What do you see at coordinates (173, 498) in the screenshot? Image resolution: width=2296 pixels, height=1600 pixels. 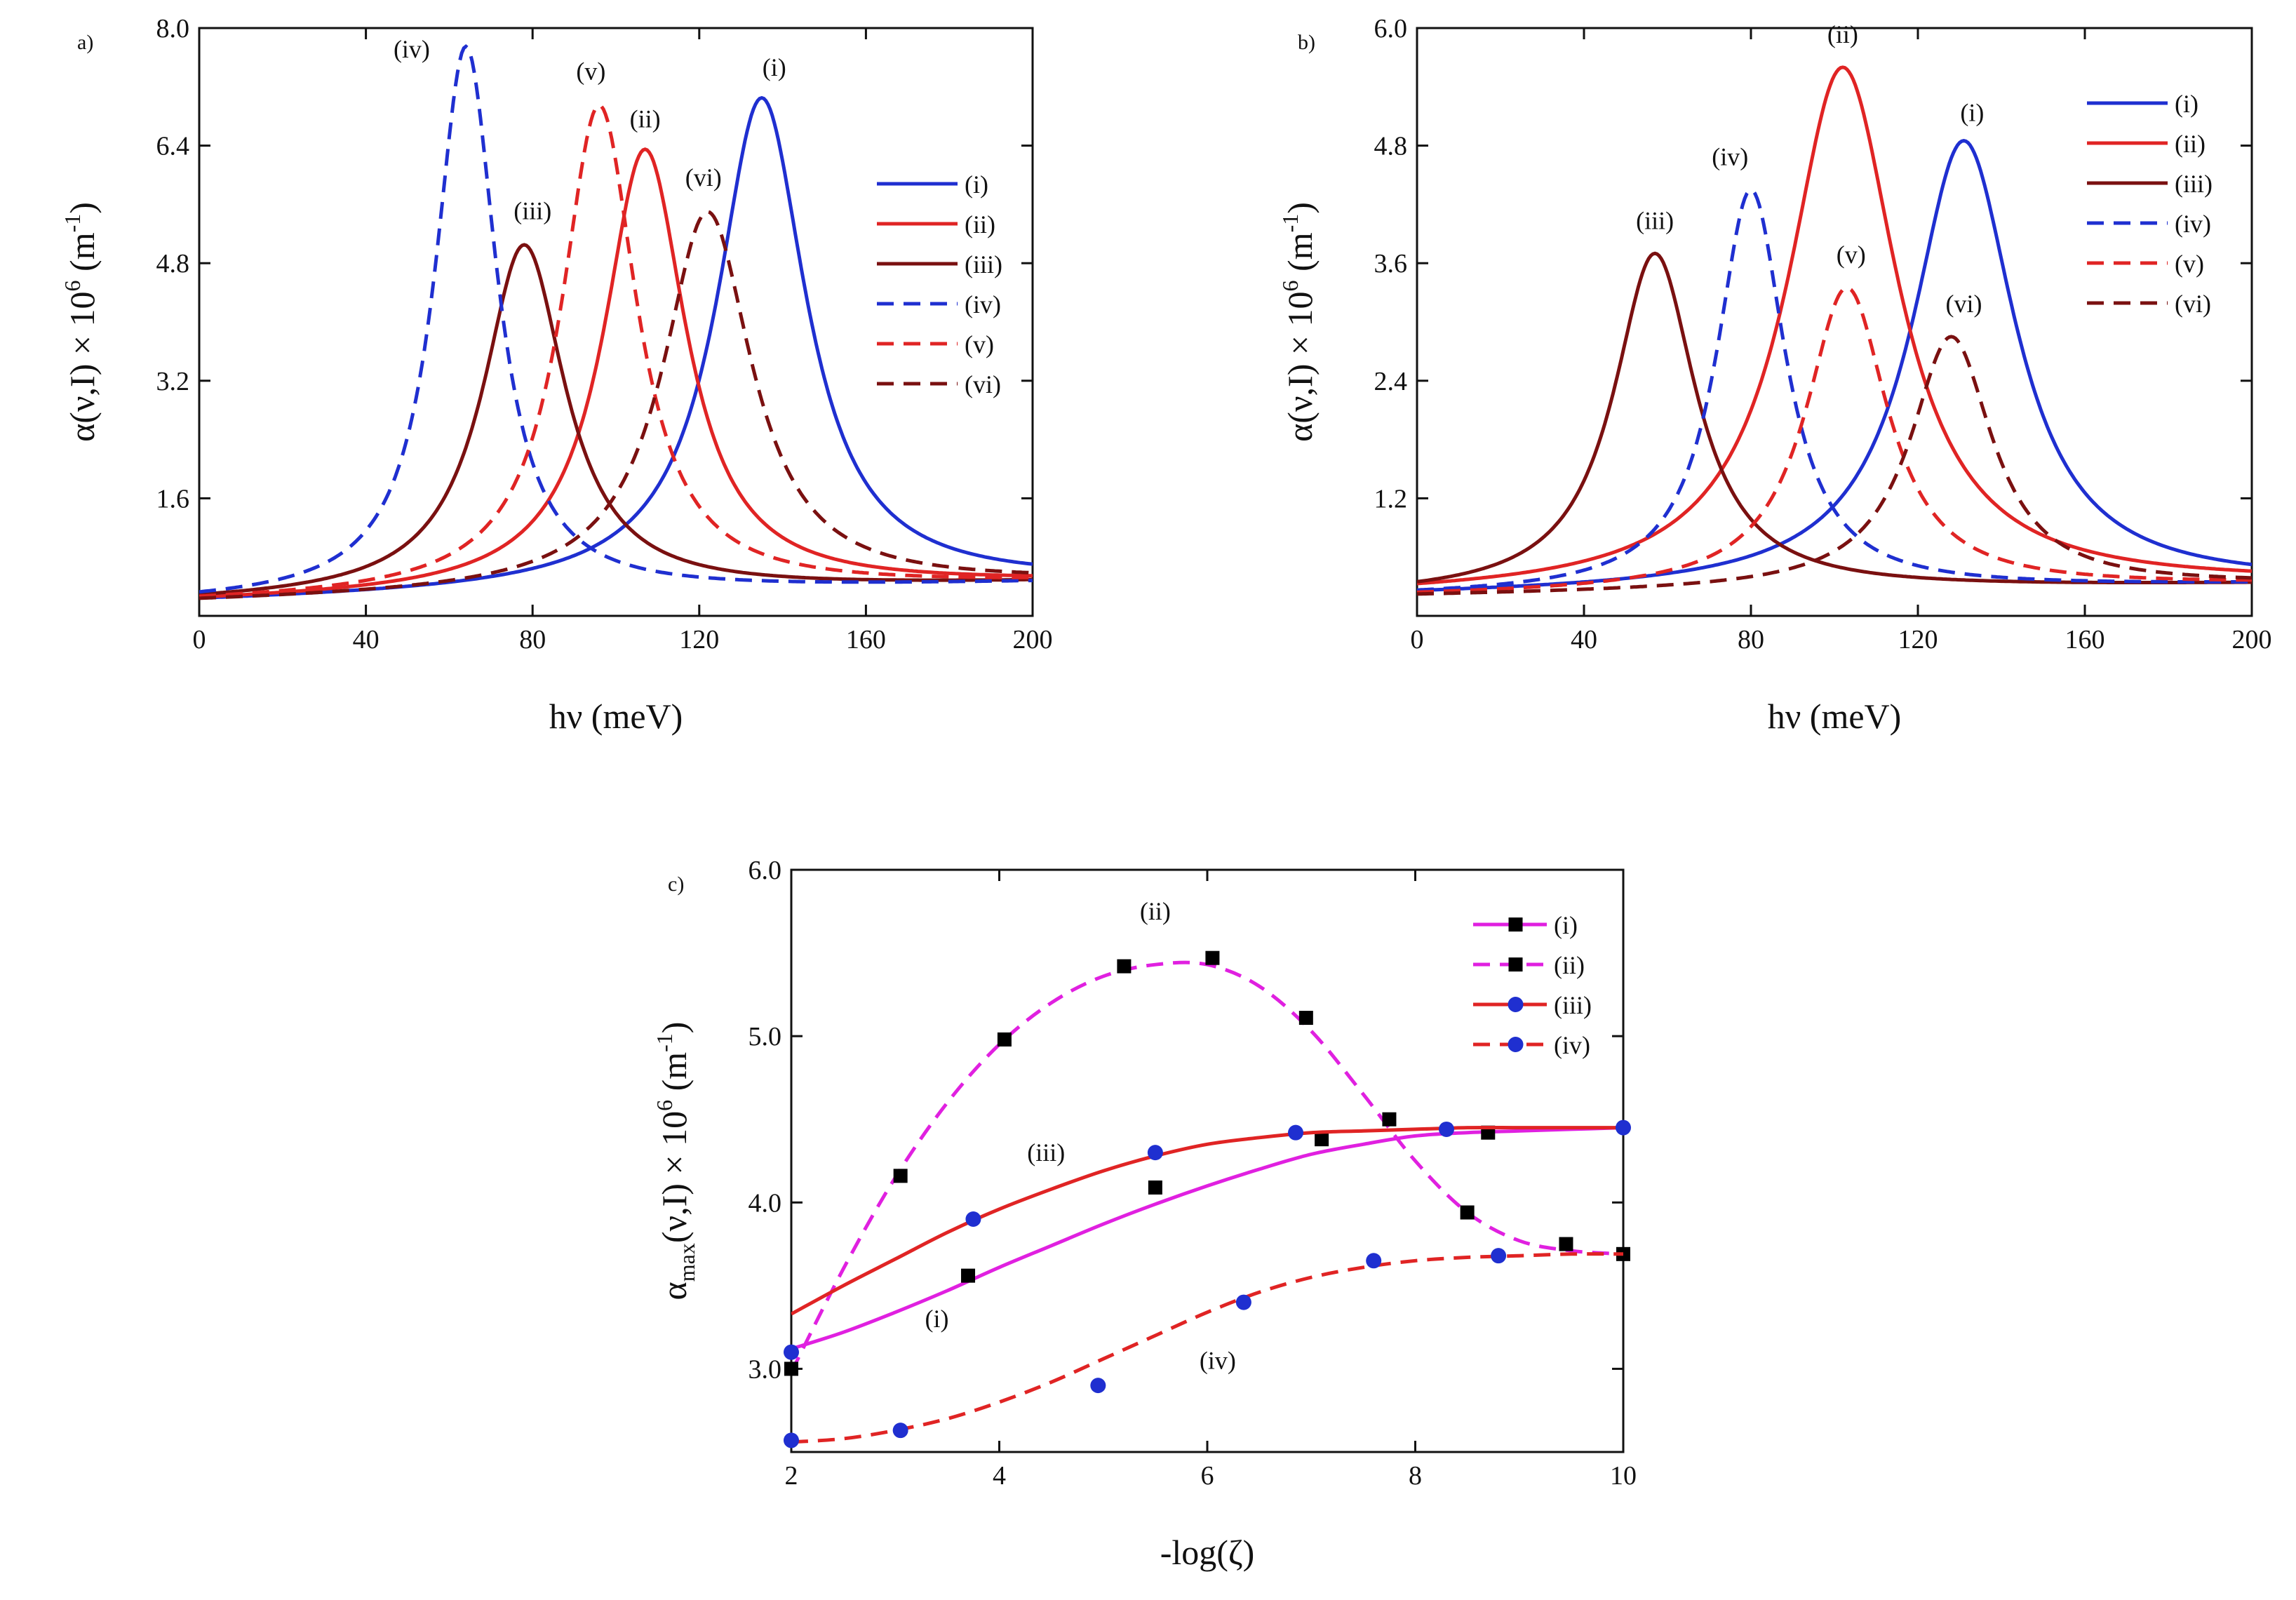 I see `y-tick-label: 1.6` at bounding box center [173, 498].